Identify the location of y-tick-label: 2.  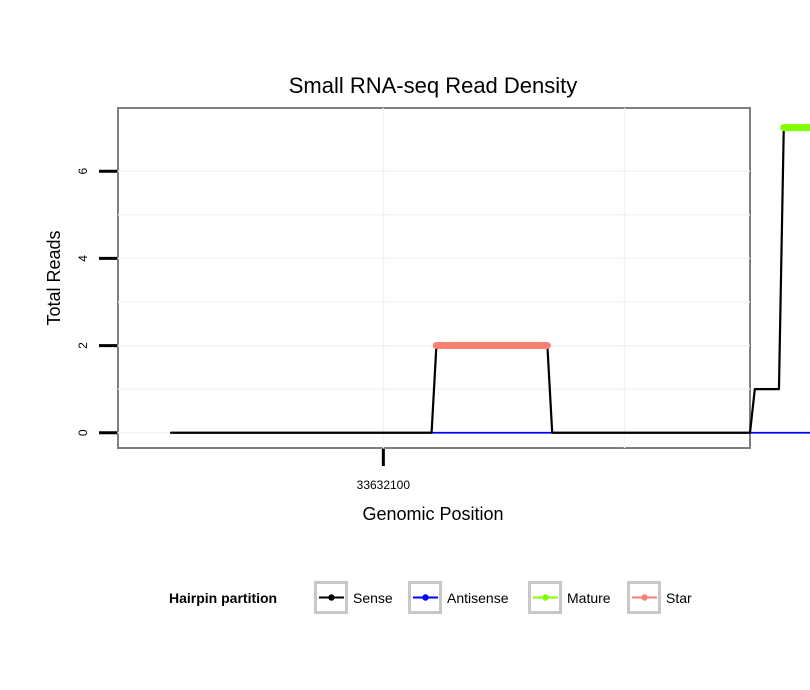
(83, 345).